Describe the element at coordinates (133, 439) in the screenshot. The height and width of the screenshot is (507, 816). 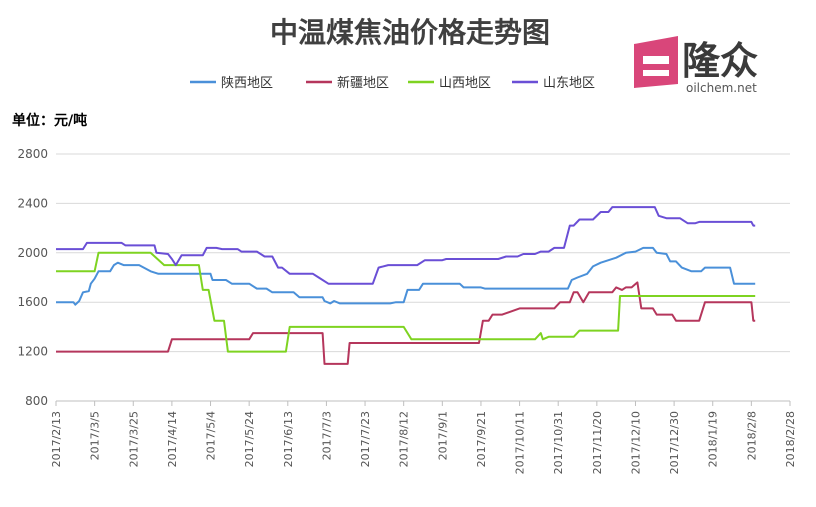
I see `x-tick-label: 2017/3/25` at that location.